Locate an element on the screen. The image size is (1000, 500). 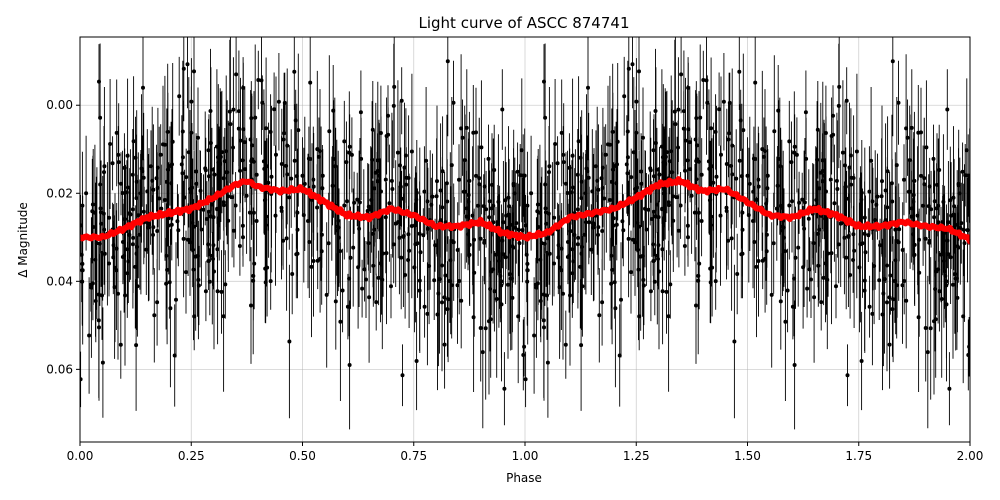
chart-title: Light curve of ASCC 874741 is located at coordinates (524, 23).